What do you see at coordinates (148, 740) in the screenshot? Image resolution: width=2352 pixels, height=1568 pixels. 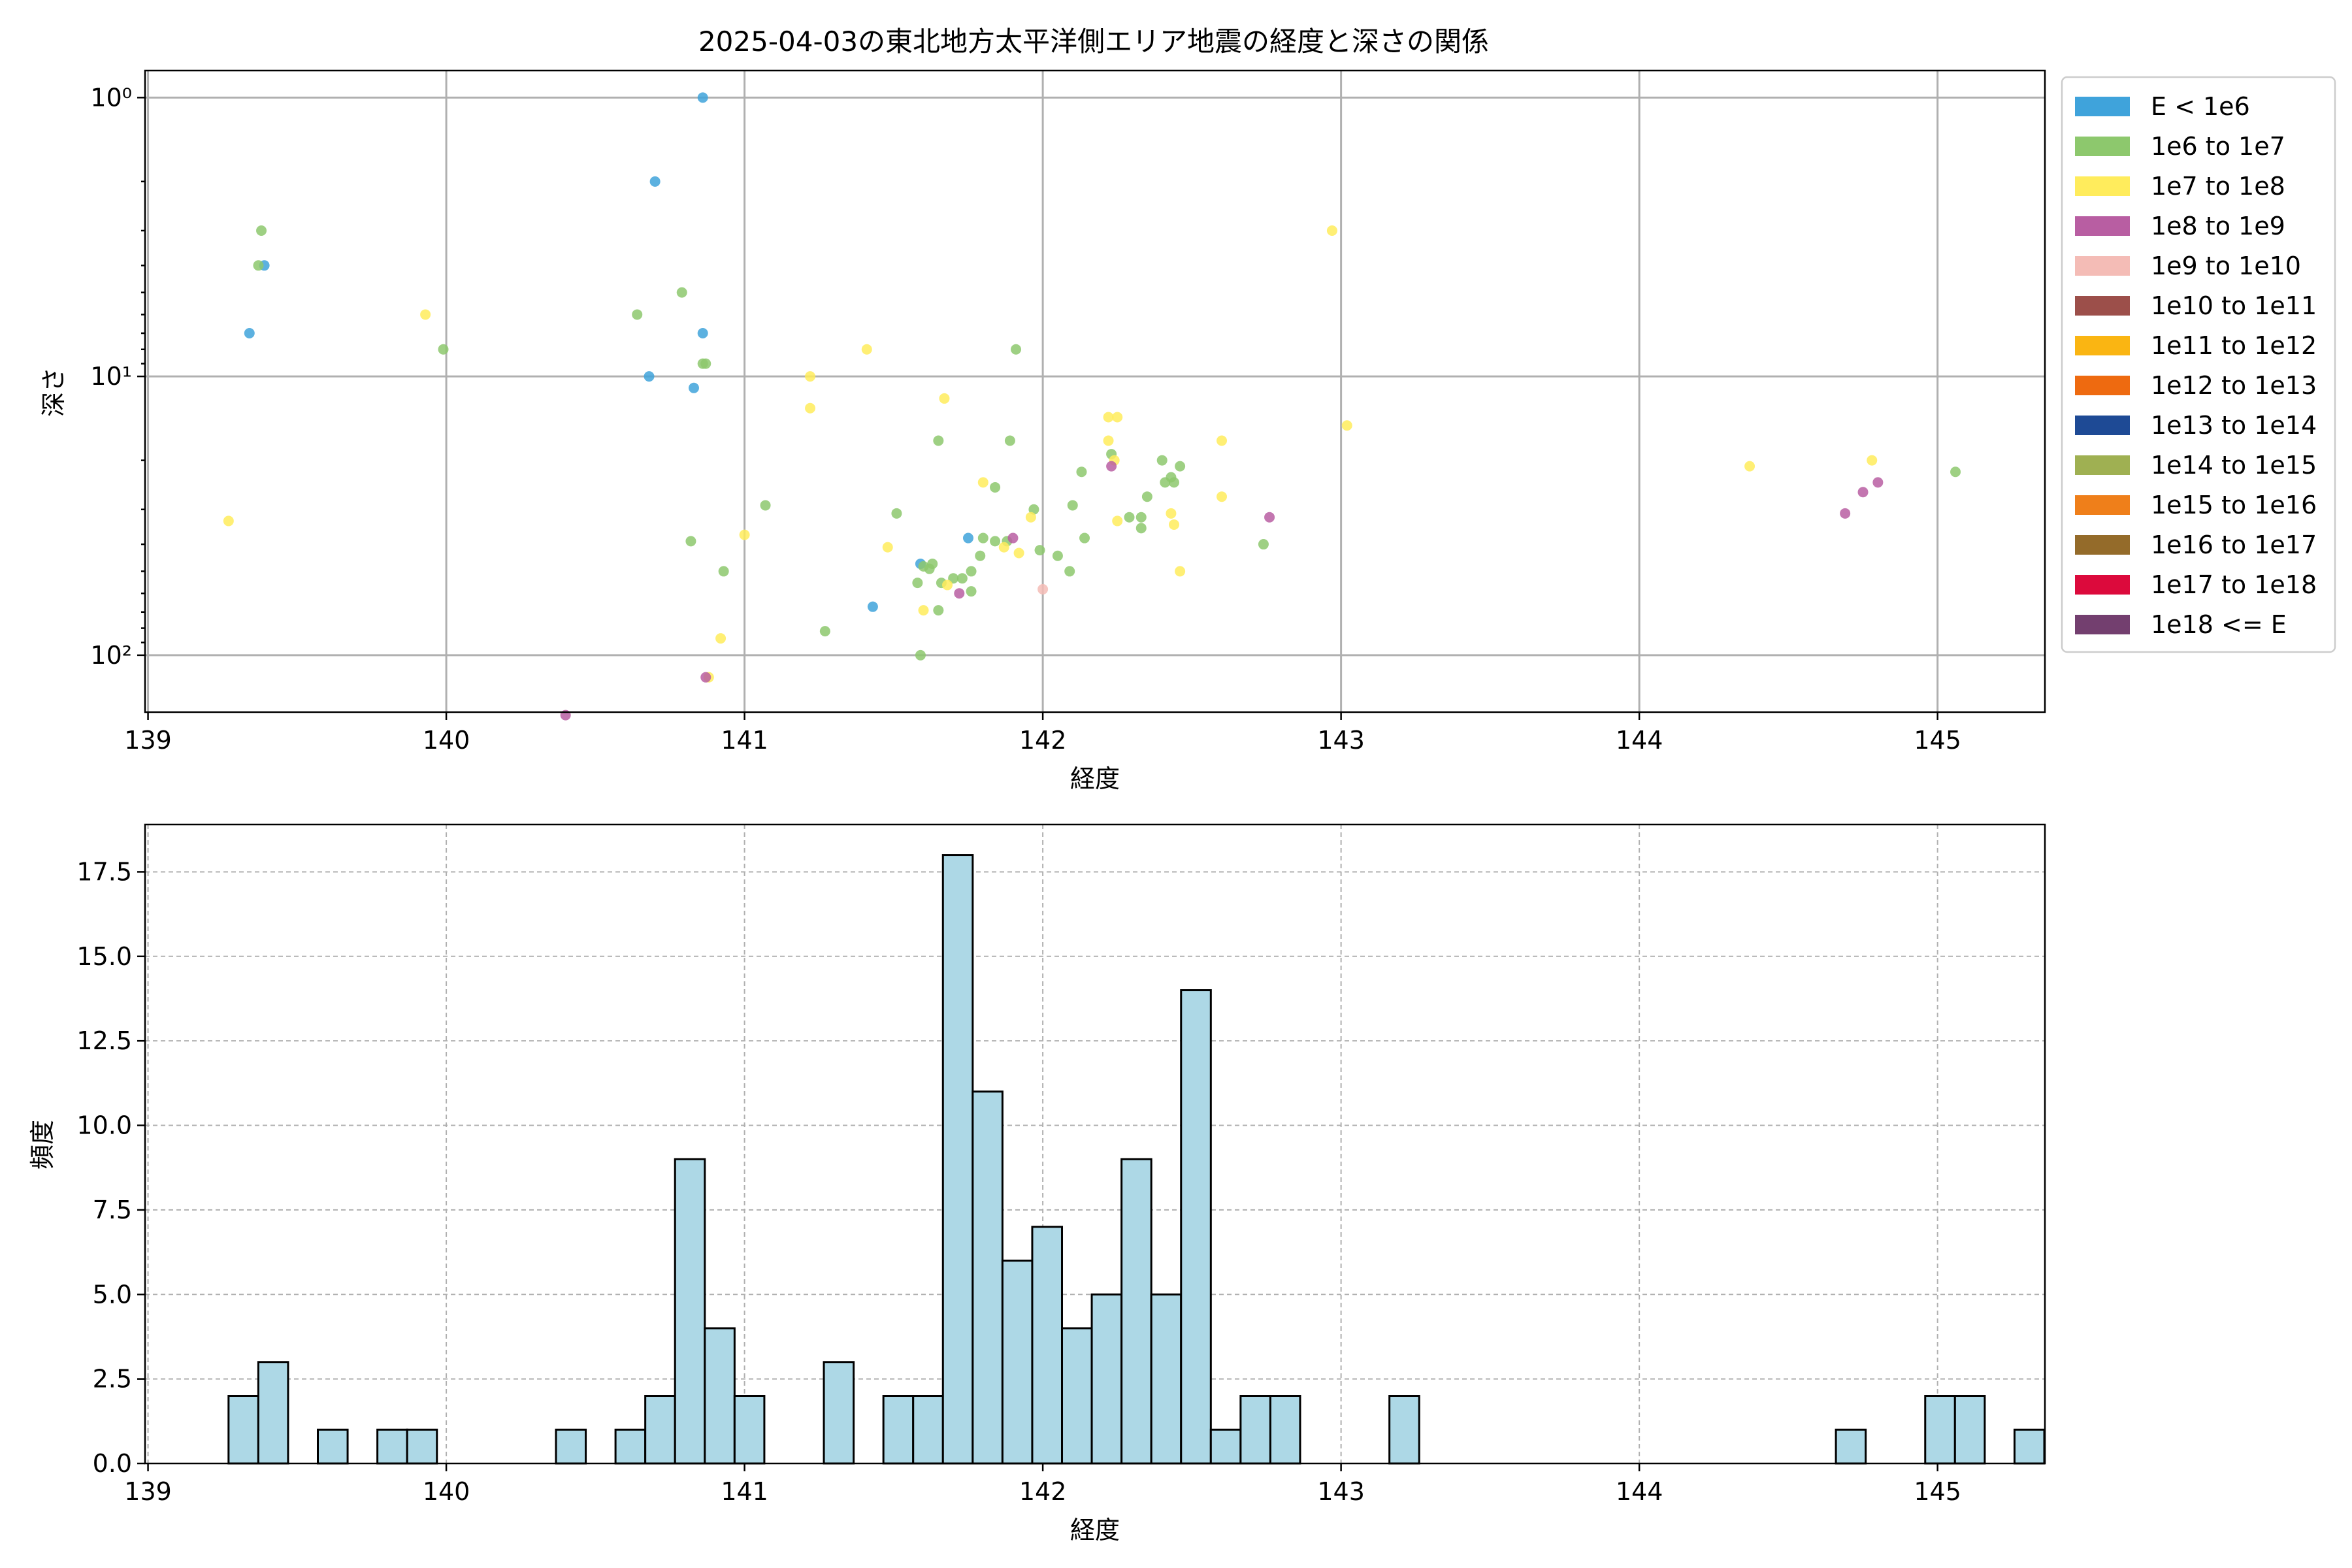 I see `scatter-x-tick-label: 139` at bounding box center [148, 740].